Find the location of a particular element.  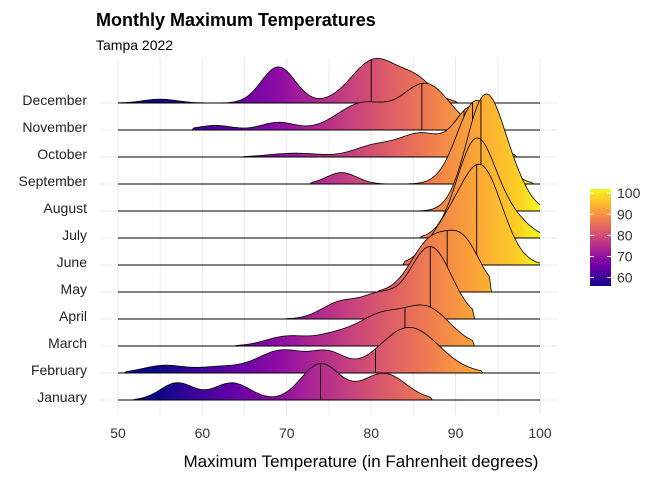

x-tick-label: 60 is located at coordinates (203, 433).